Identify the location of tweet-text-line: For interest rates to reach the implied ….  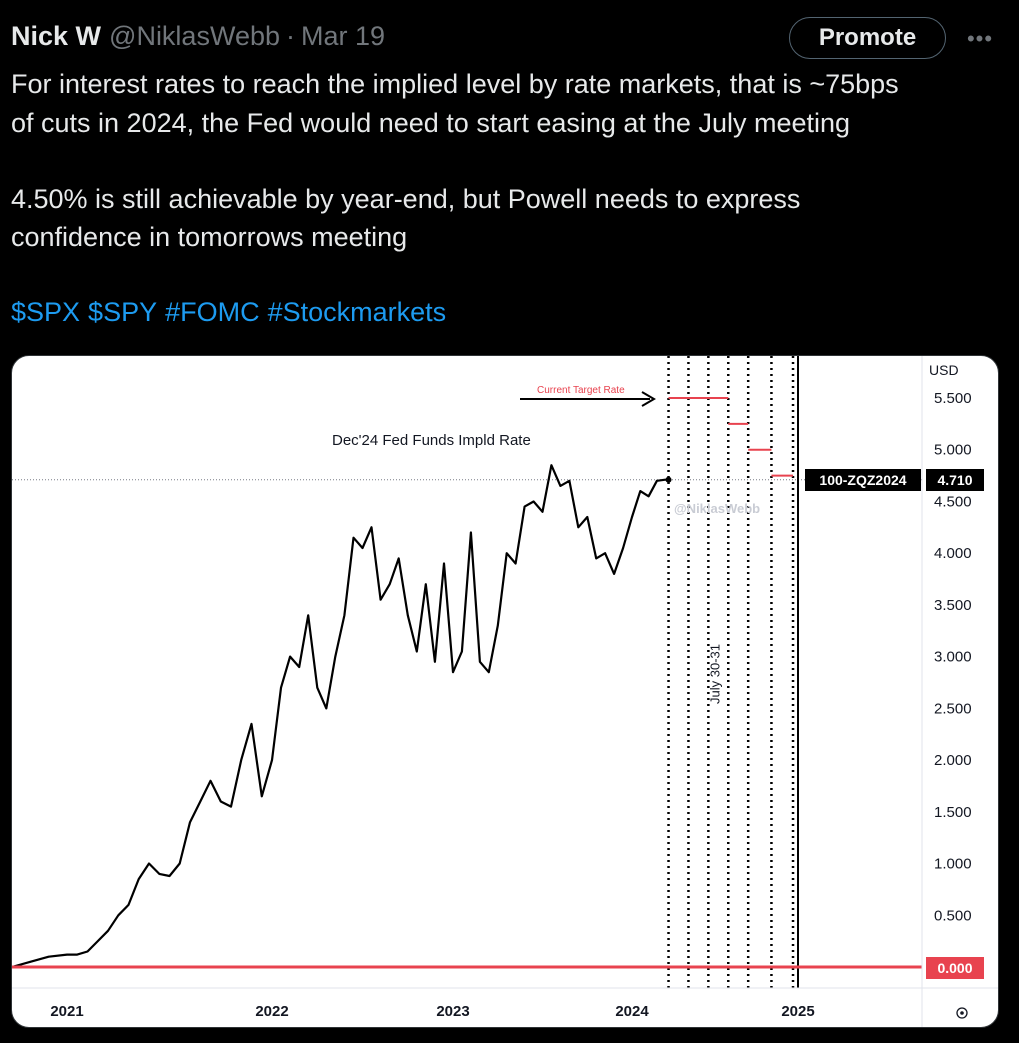
(455, 84).